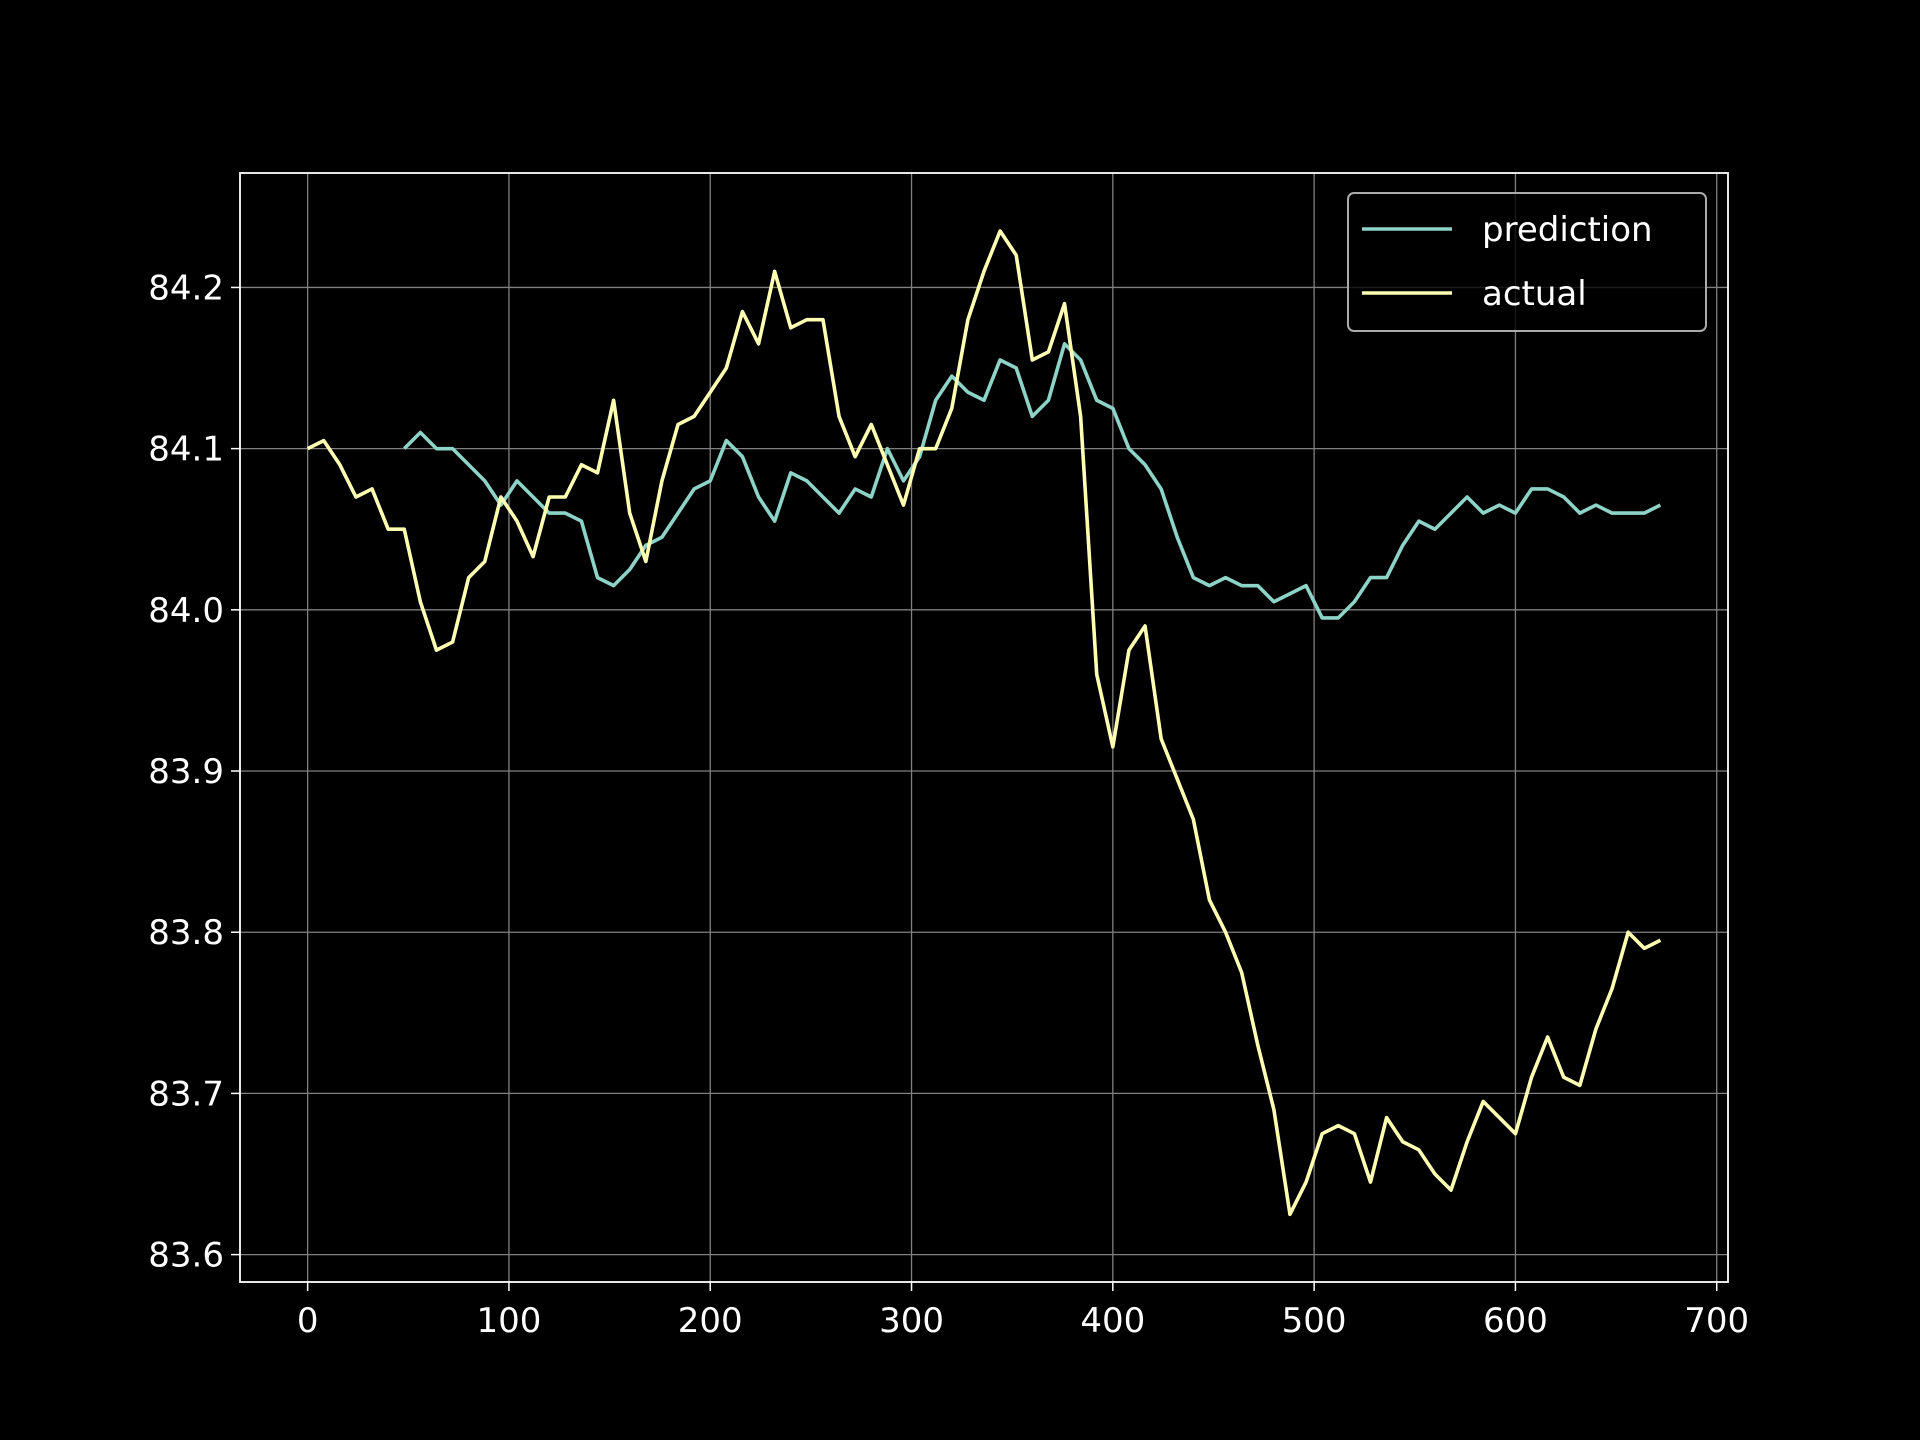 The width and height of the screenshot is (1920, 1440). I want to click on x-tick-label: 400, so click(1112, 1321).